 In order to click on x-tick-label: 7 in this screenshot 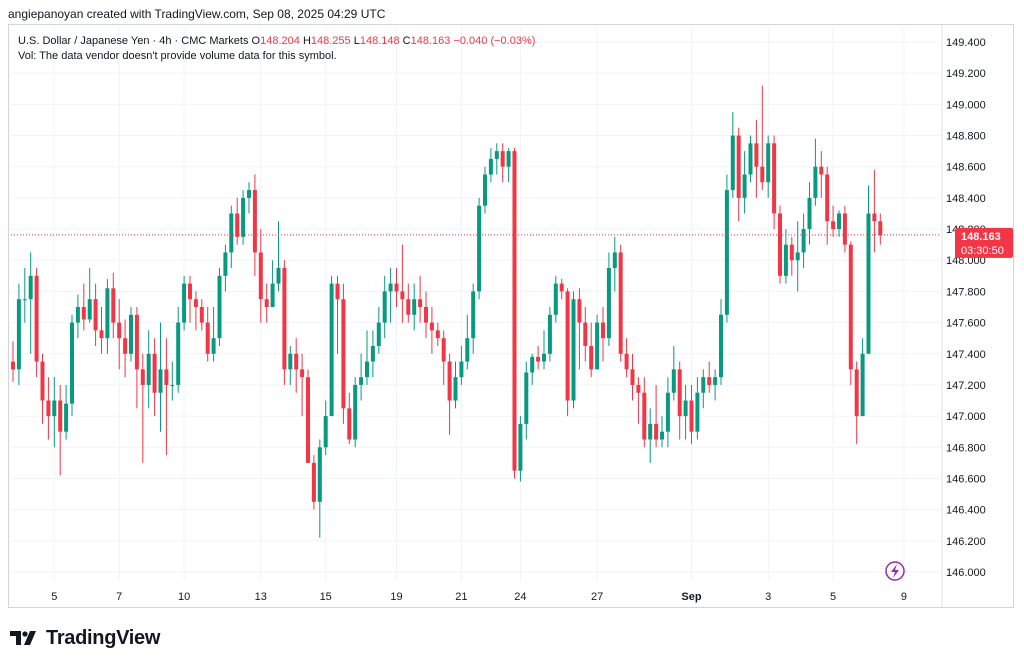, I will do `click(119, 597)`.